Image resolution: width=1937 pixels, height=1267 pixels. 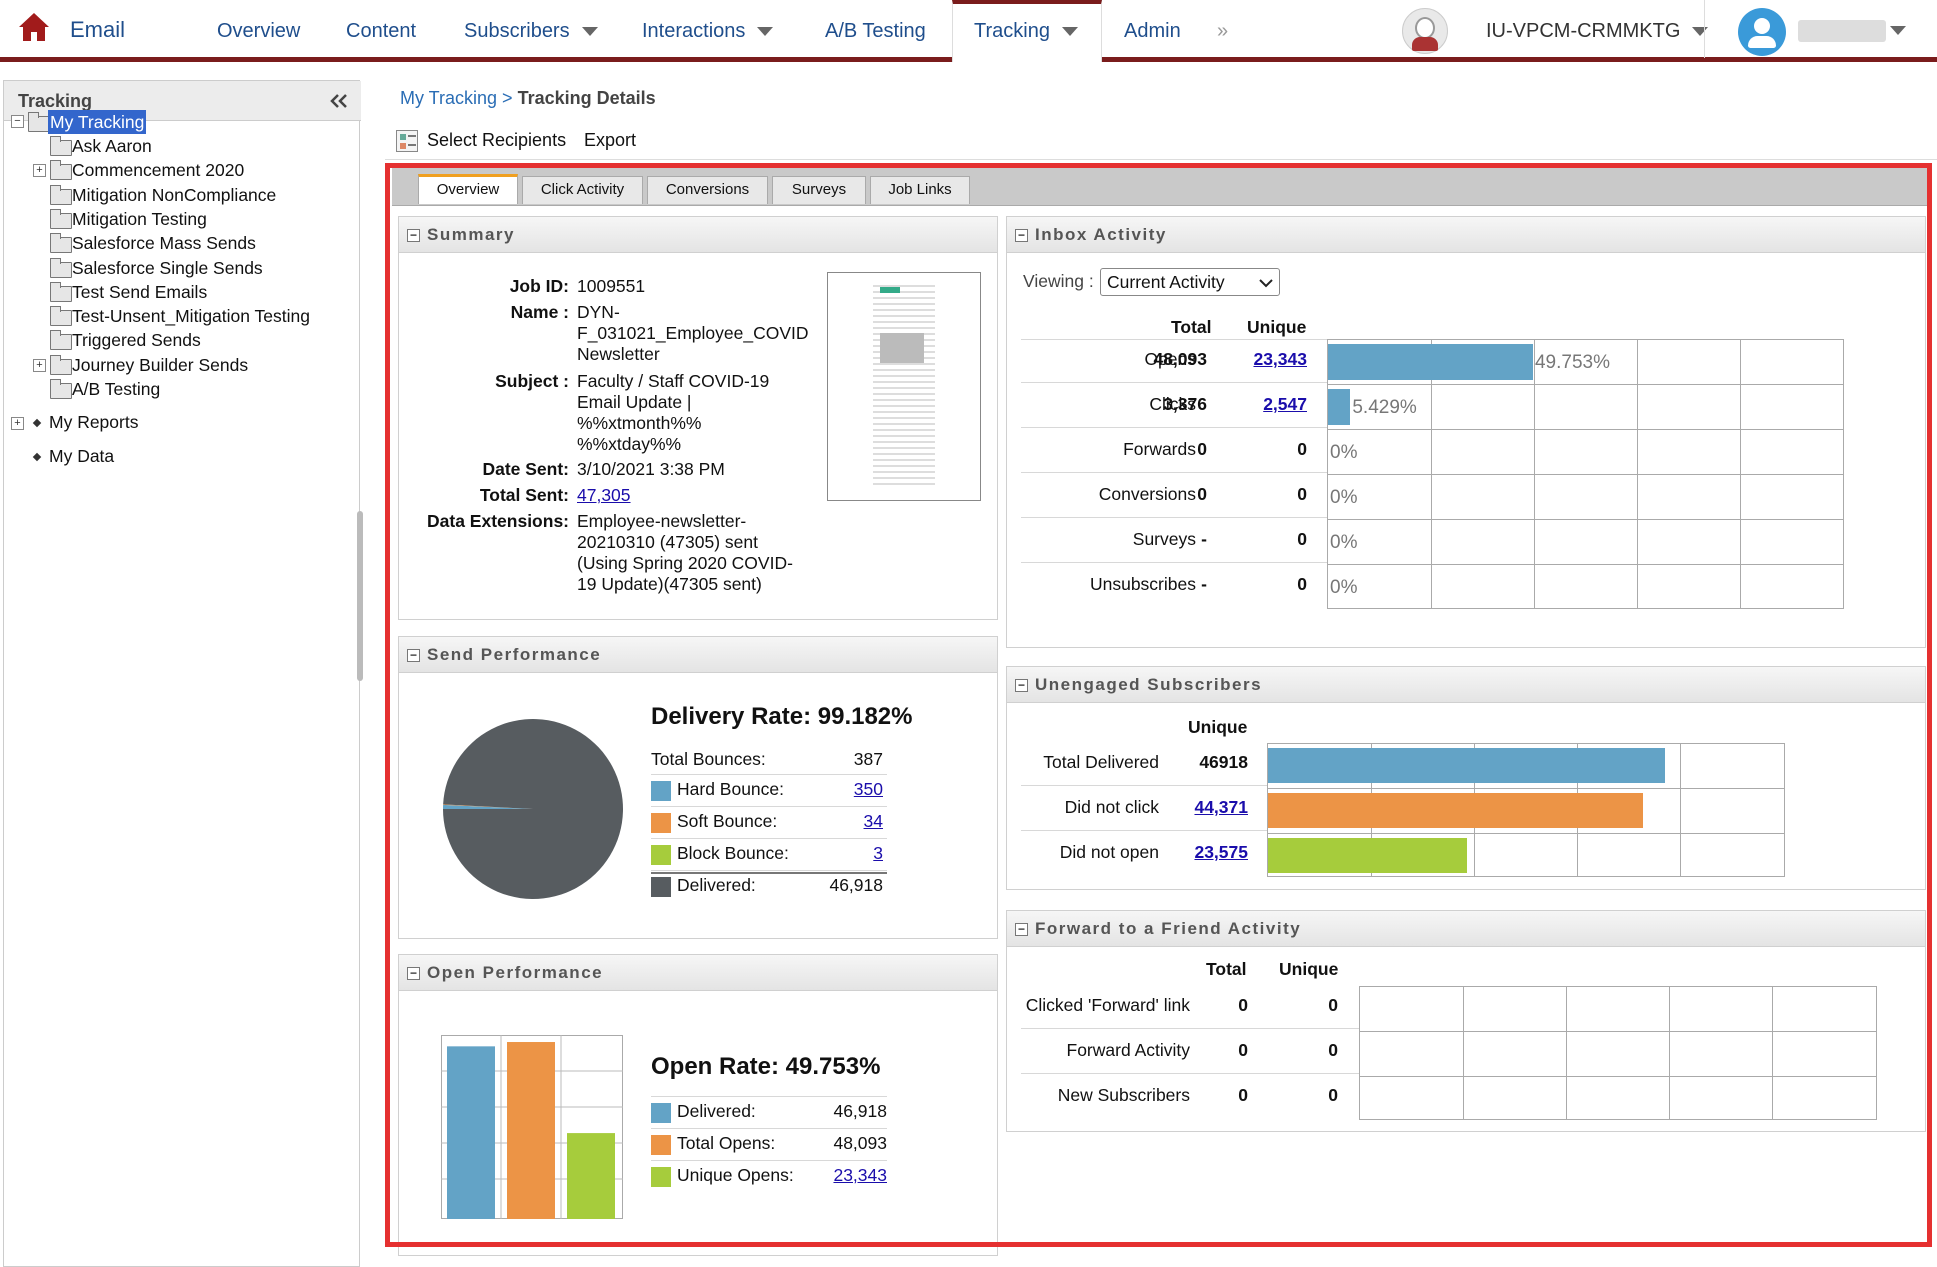 What do you see at coordinates (819, 190) in the screenshot?
I see `tab-surveys: Surveys` at bounding box center [819, 190].